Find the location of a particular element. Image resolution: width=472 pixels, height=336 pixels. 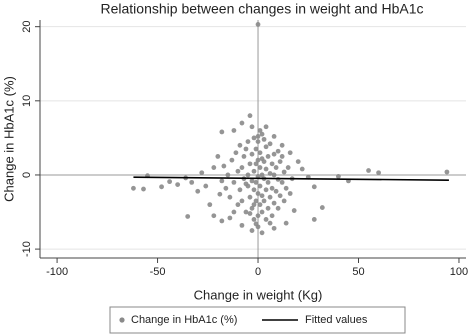

x-axis-label: Change in weight (Kg) is located at coordinates (258, 294).